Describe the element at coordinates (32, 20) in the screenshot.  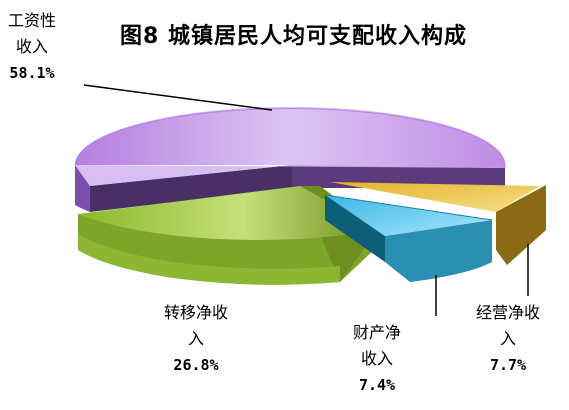
I see `label-wage-name-1: 工资性` at that location.